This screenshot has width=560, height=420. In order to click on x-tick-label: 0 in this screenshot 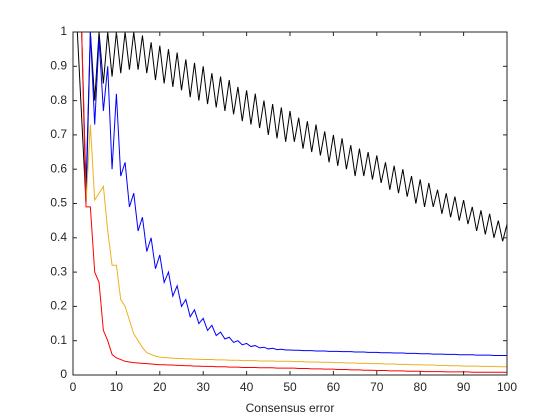, I will do `click(73, 387)`.